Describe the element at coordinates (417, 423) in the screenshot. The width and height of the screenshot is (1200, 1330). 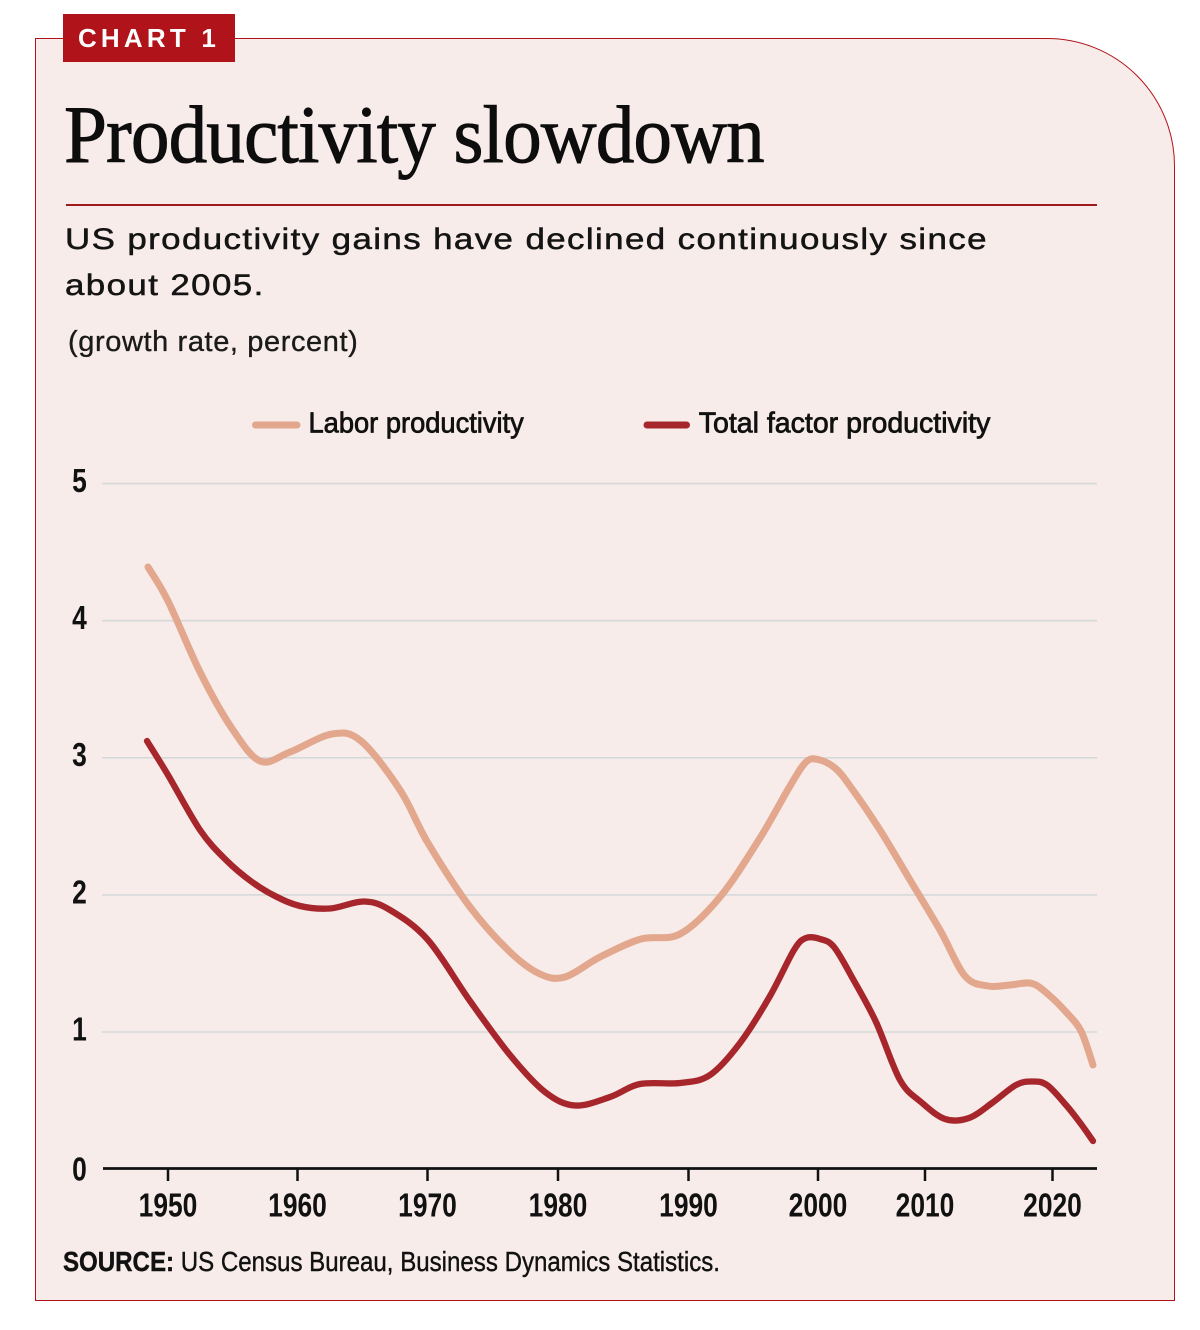
I see `svg-text: Labor productivity` at that location.